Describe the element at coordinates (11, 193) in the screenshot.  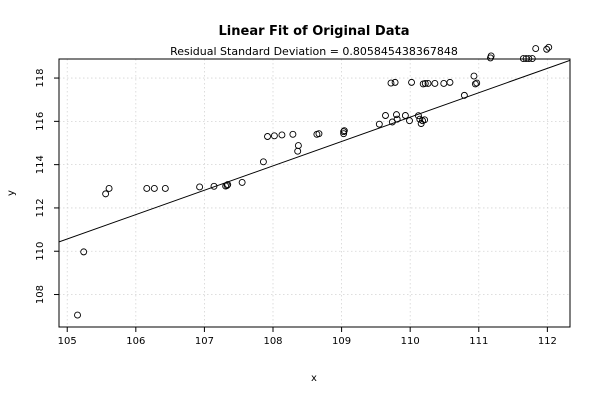
I see `y-axis-label: y` at that location.